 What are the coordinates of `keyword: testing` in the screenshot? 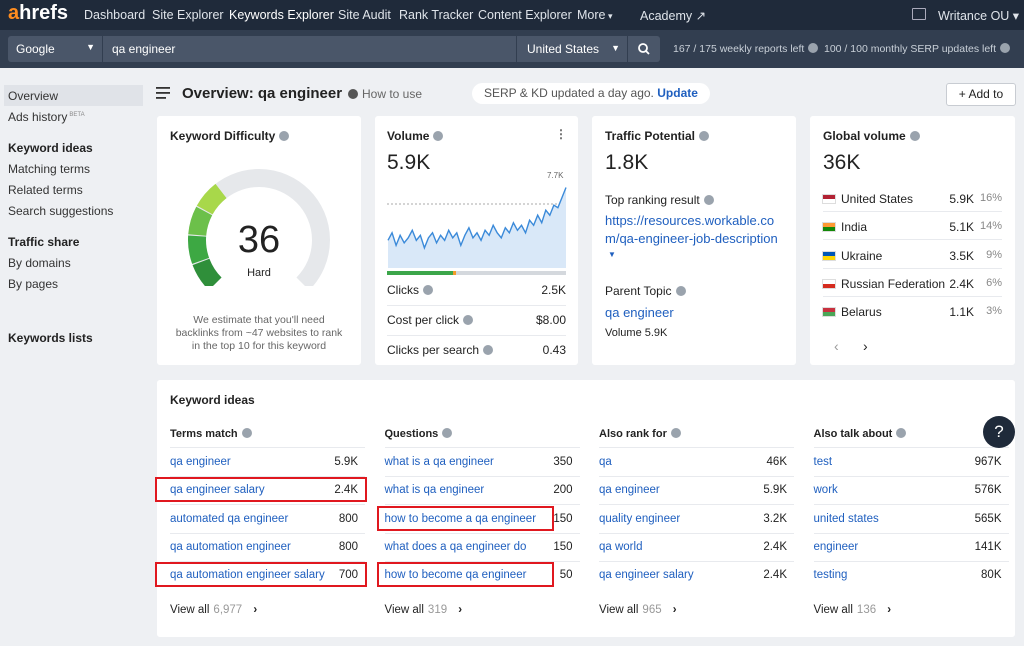 It's located at (830, 575).